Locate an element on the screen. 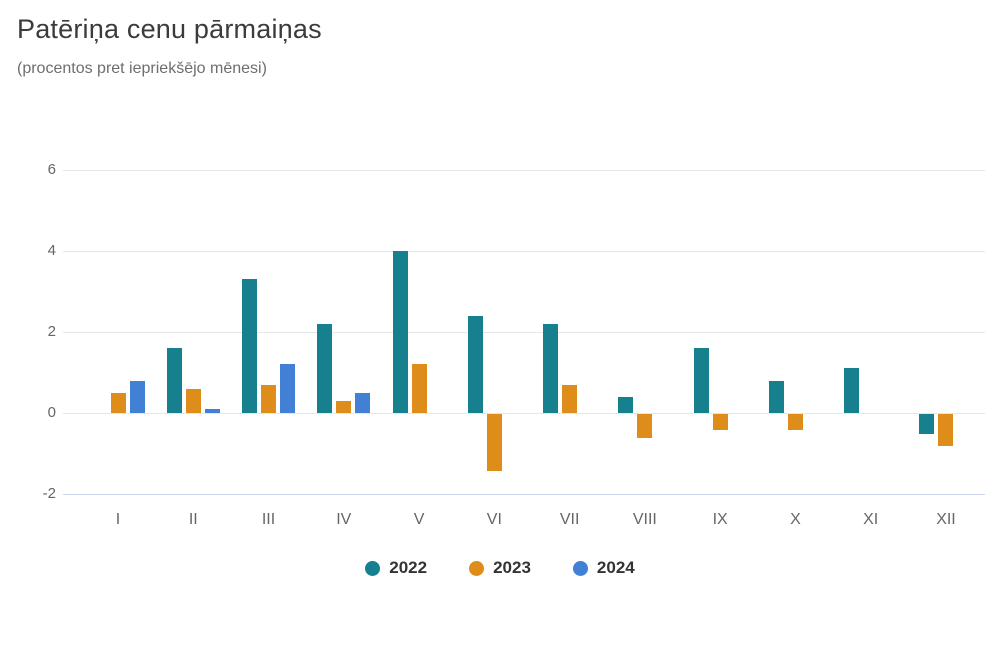 The image size is (1000, 666). bar-2023-IX is located at coordinates (720, 422).